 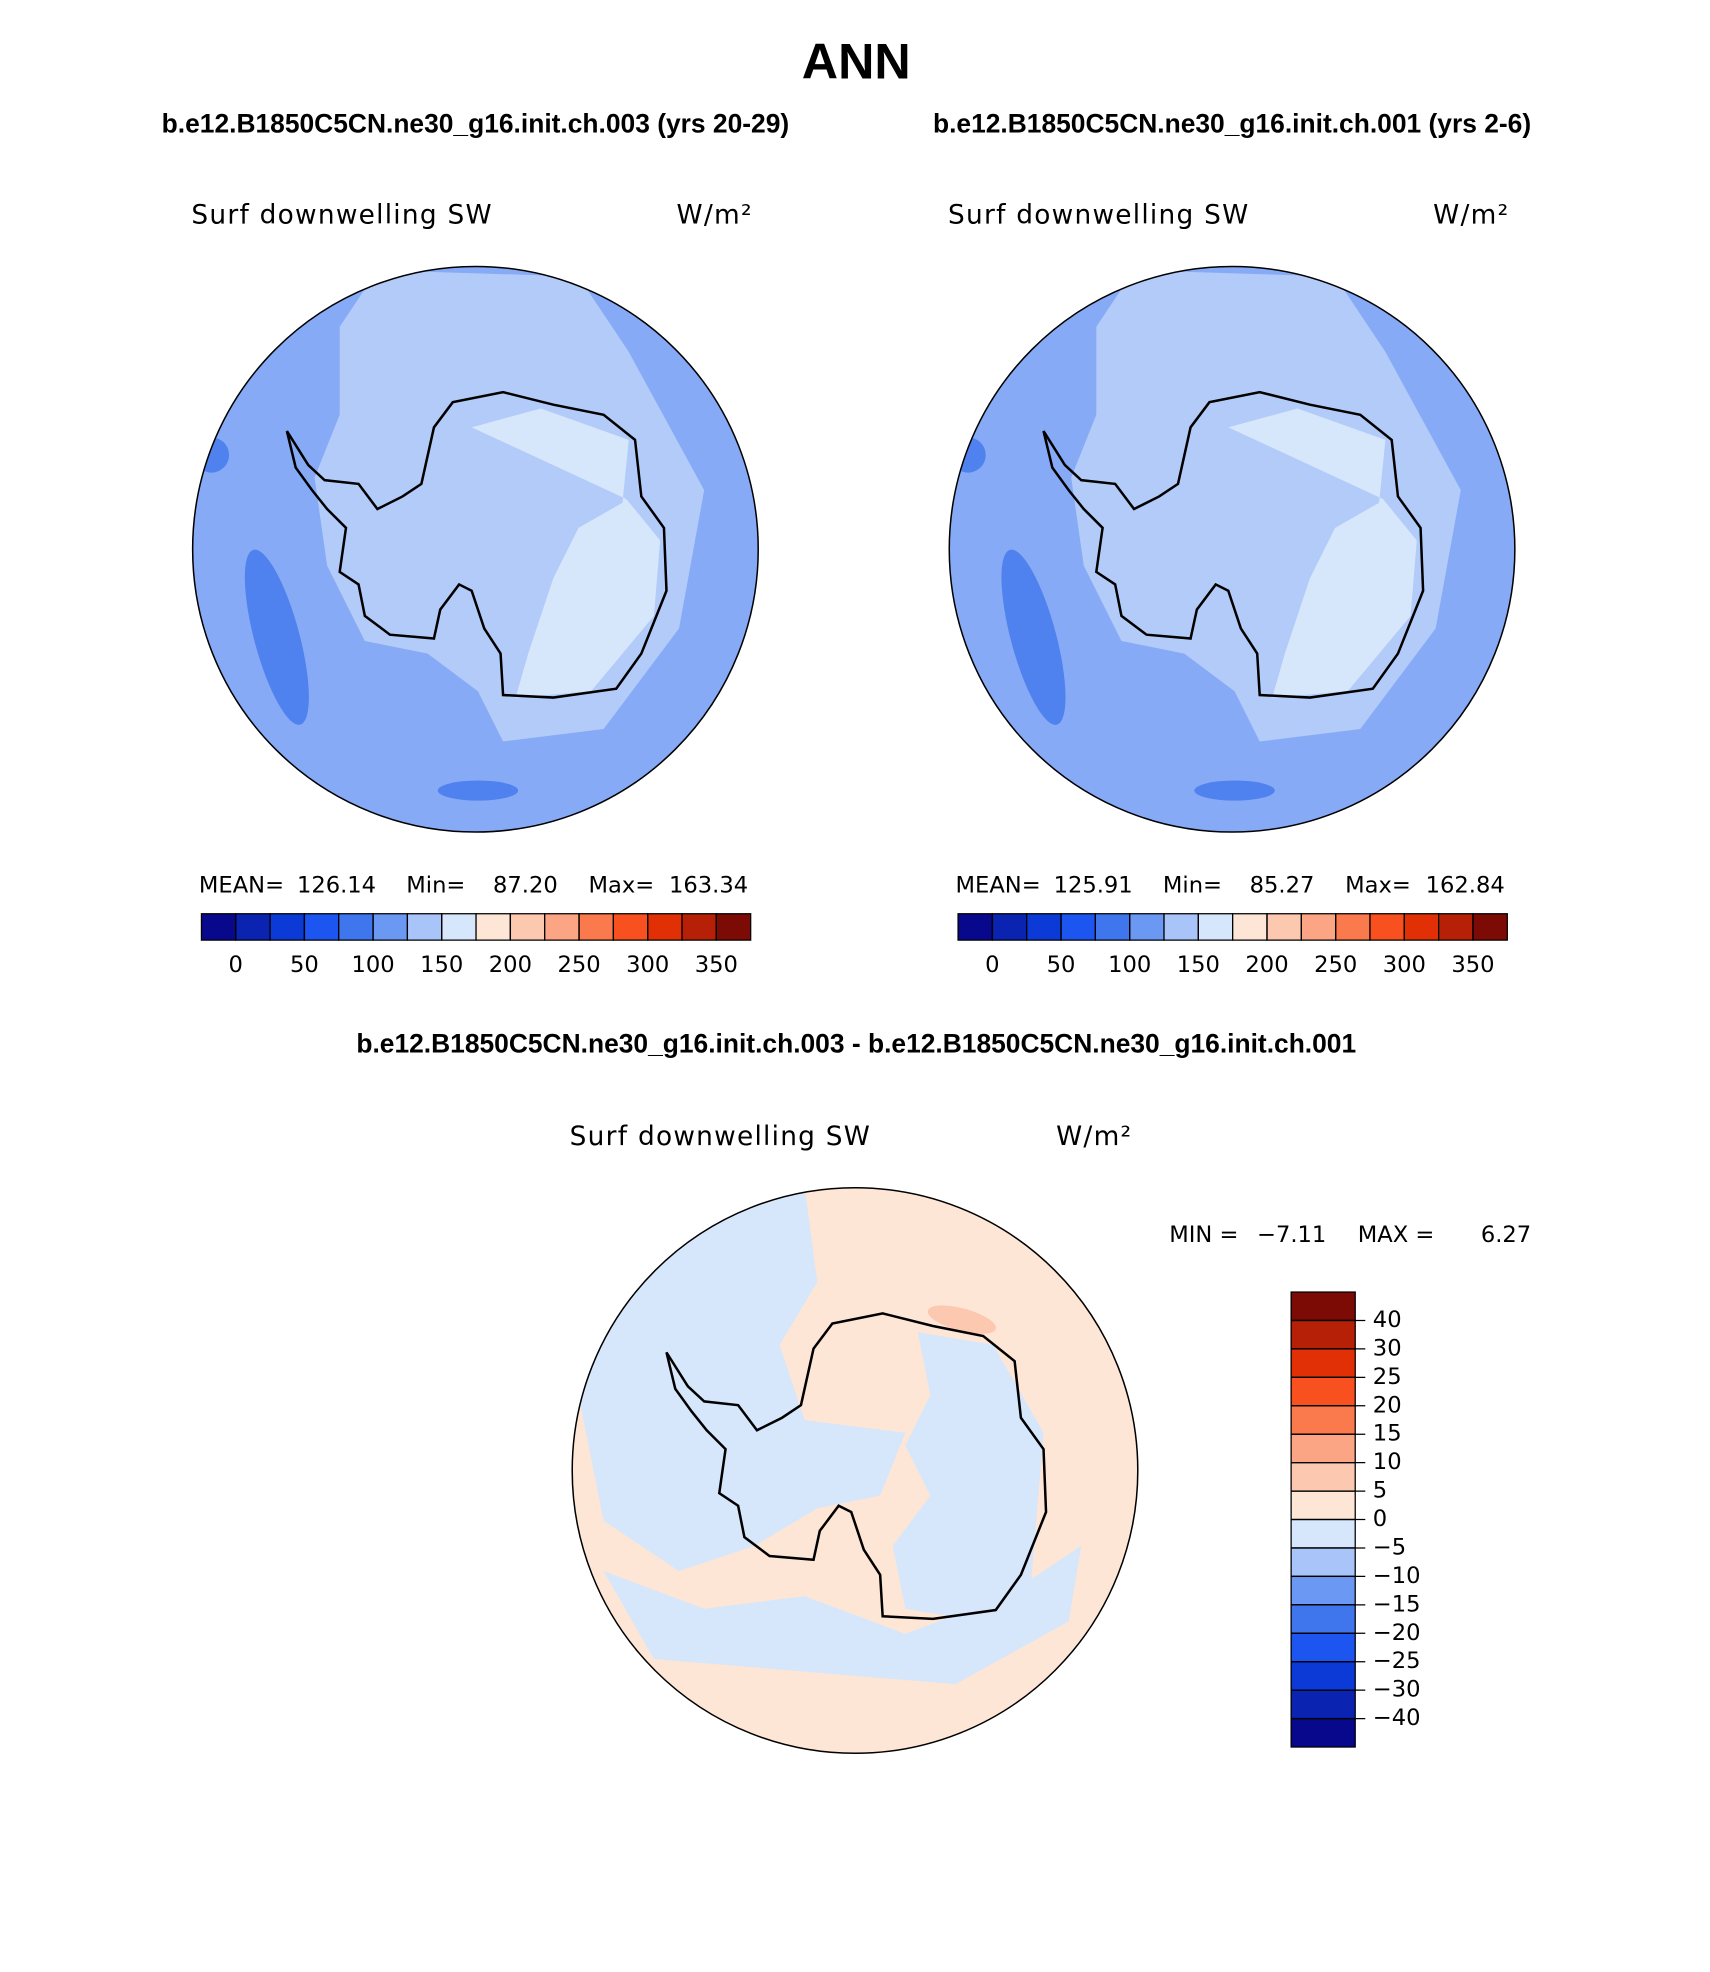 What do you see at coordinates (1387, 1405) in the screenshot?
I see `colorbar-label: 20` at bounding box center [1387, 1405].